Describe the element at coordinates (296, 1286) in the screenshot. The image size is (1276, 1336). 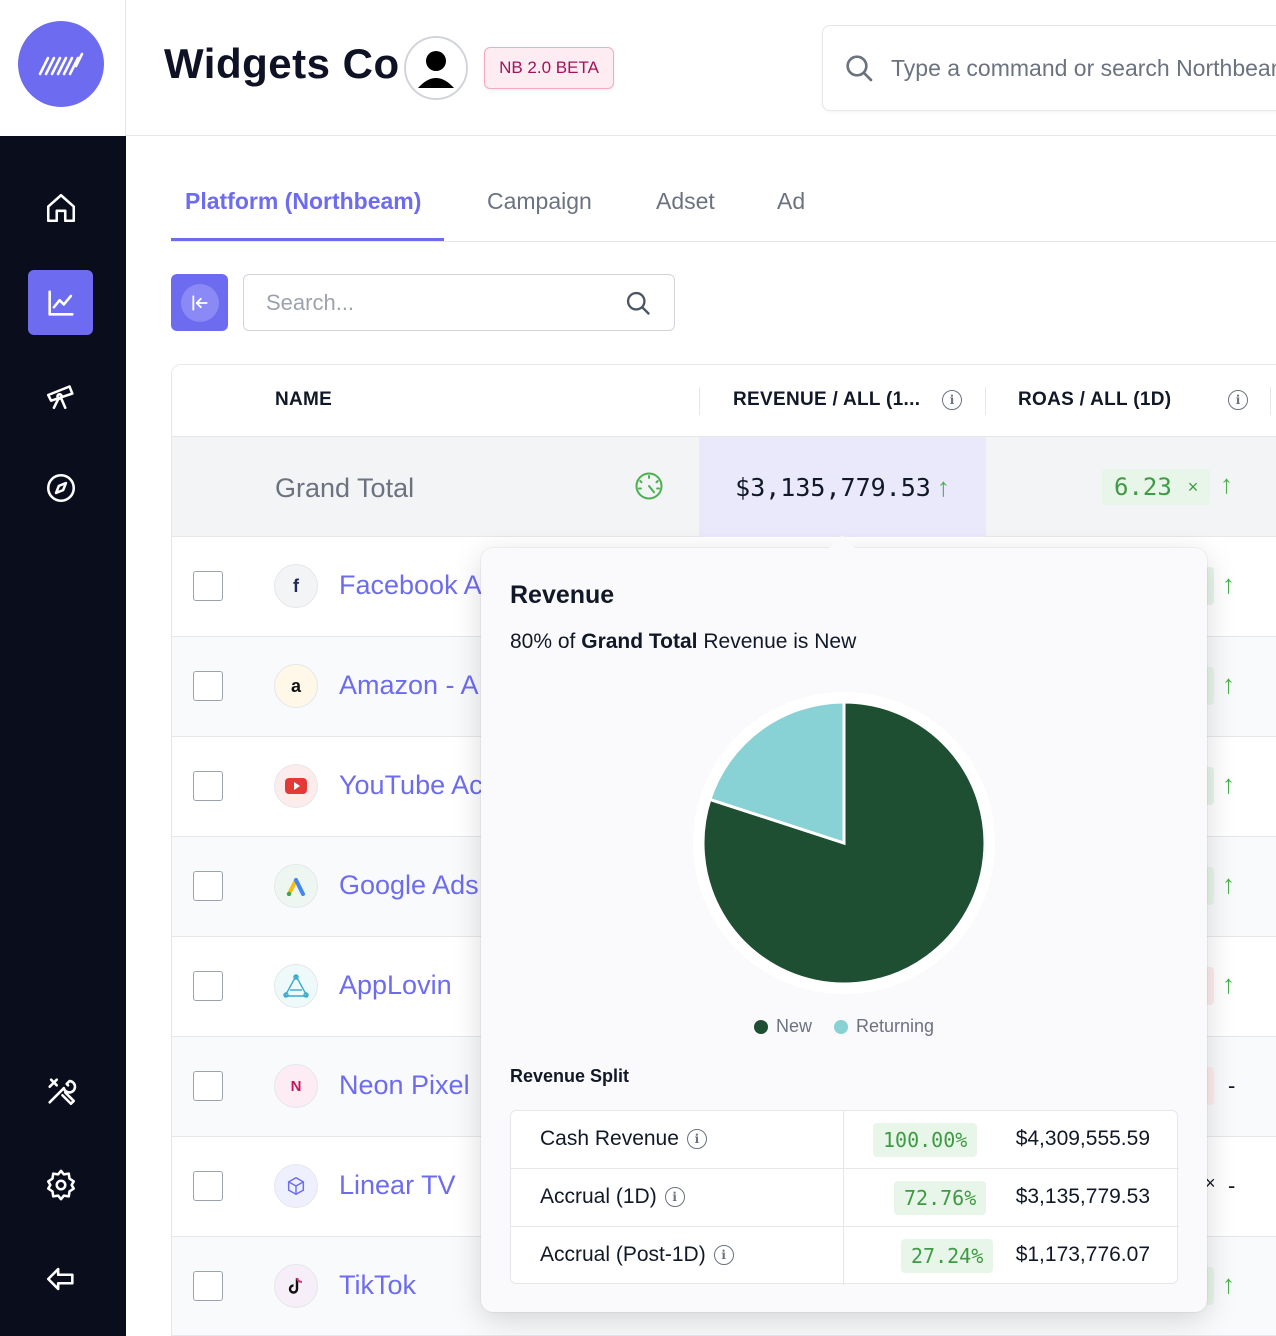
I see `tiktok-icon` at that location.